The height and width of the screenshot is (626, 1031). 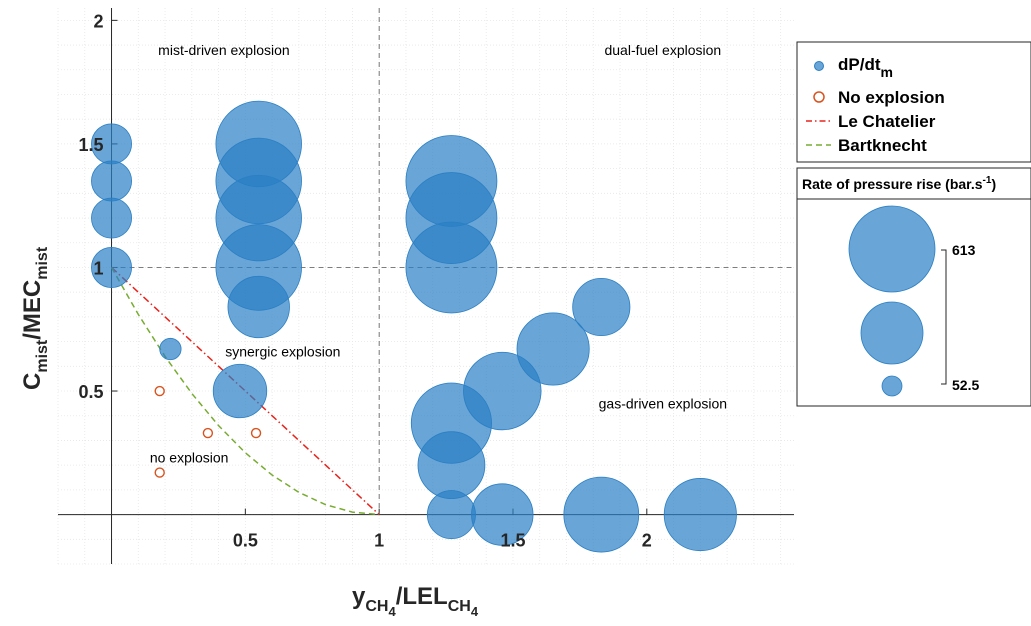 What do you see at coordinates (90, 145) in the screenshot?
I see `y-tick-label: 1.5` at bounding box center [90, 145].